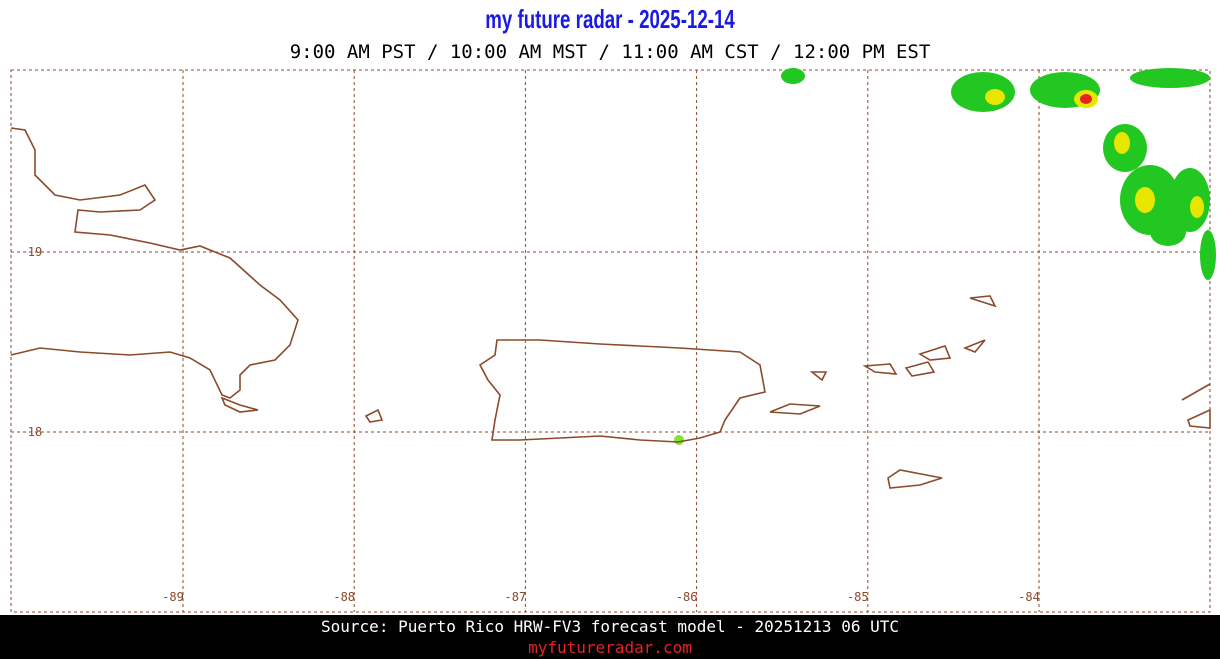  I want to click on title: my future radar - 2025-12-14, so click(610, 19).